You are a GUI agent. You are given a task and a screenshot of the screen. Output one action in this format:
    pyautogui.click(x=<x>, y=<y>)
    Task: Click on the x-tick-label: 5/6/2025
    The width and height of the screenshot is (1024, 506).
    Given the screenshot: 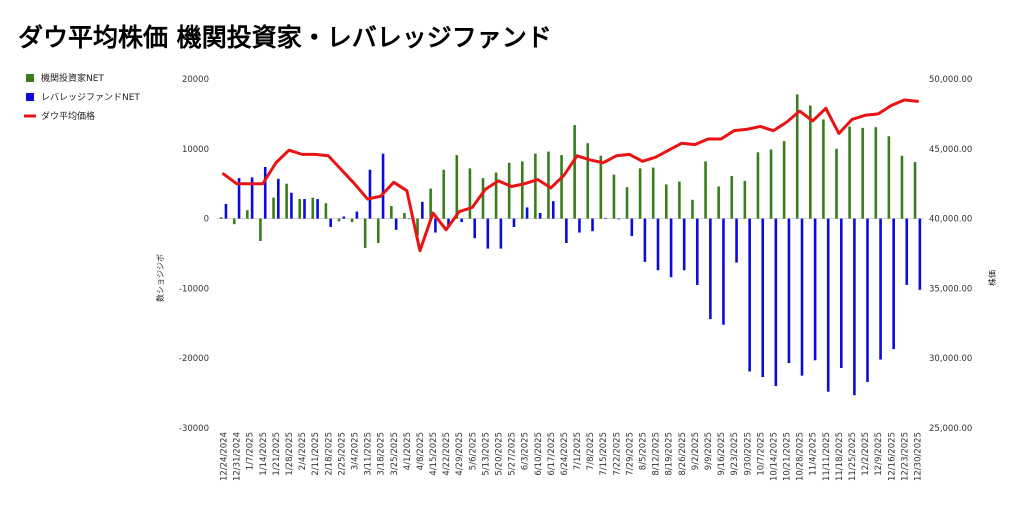 What is the action you would take?
    pyautogui.click(x=473, y=451)
    